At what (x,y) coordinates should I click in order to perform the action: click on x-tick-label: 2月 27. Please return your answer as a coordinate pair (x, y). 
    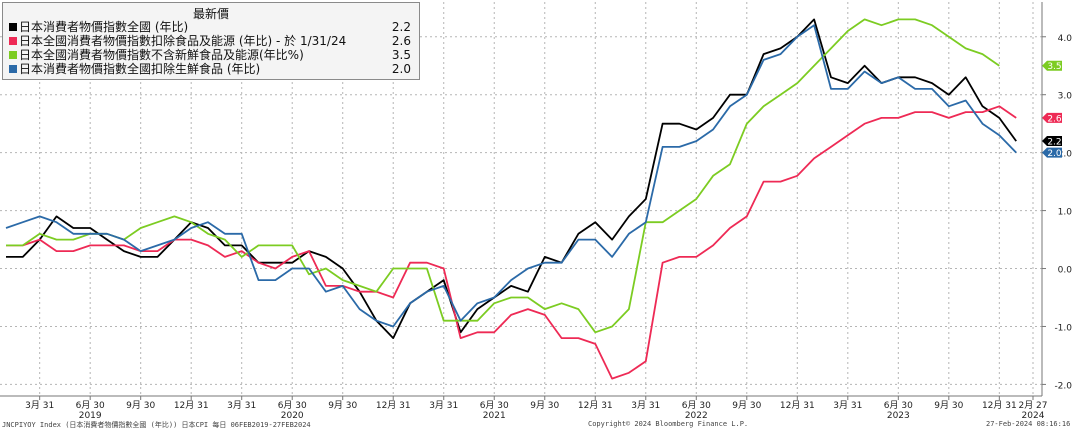
    Looking at the image, I should click on (1032, 405).